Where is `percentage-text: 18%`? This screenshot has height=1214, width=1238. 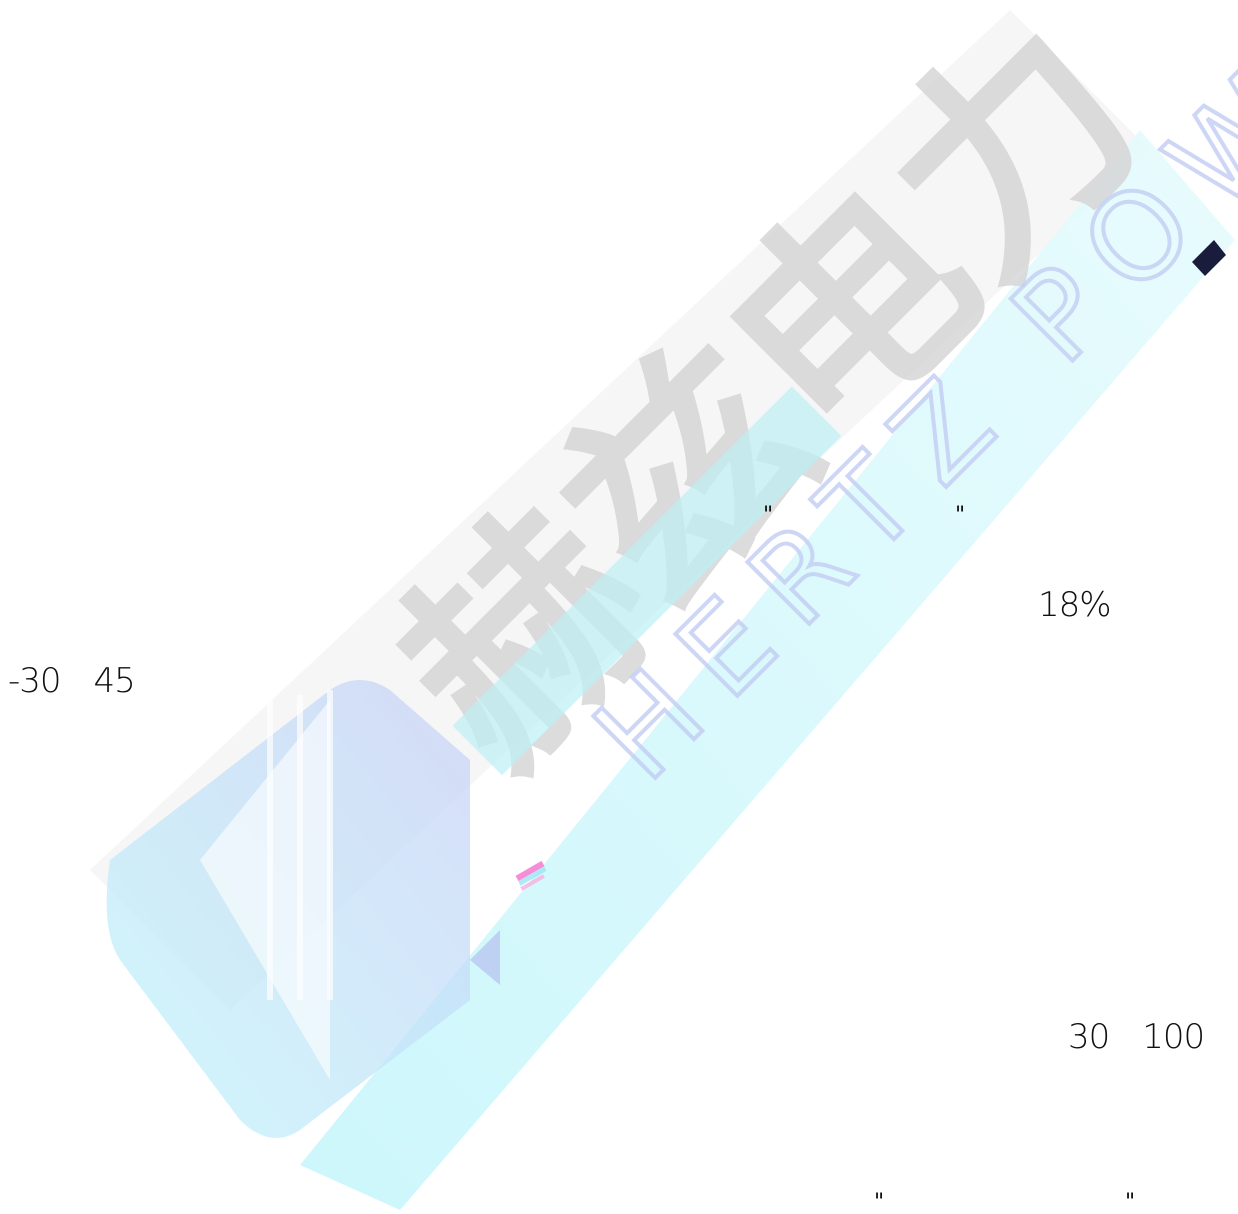
percentage-text: 18% is located at coordinates (1075, 605).